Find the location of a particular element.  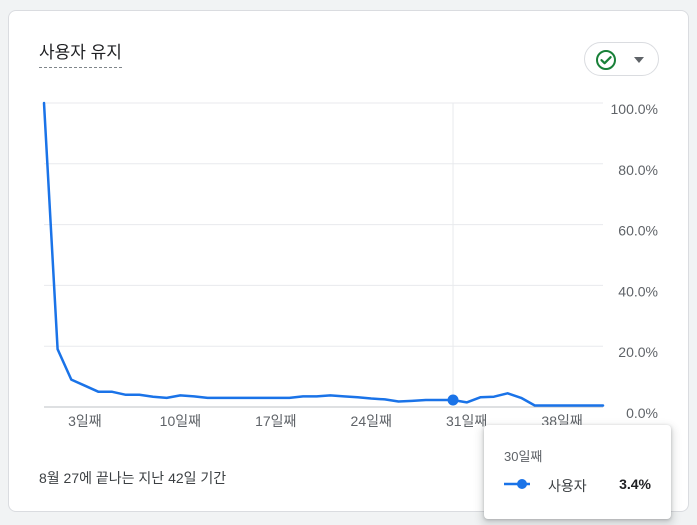

series-swatch-icon is located at coordinates (517, 484).